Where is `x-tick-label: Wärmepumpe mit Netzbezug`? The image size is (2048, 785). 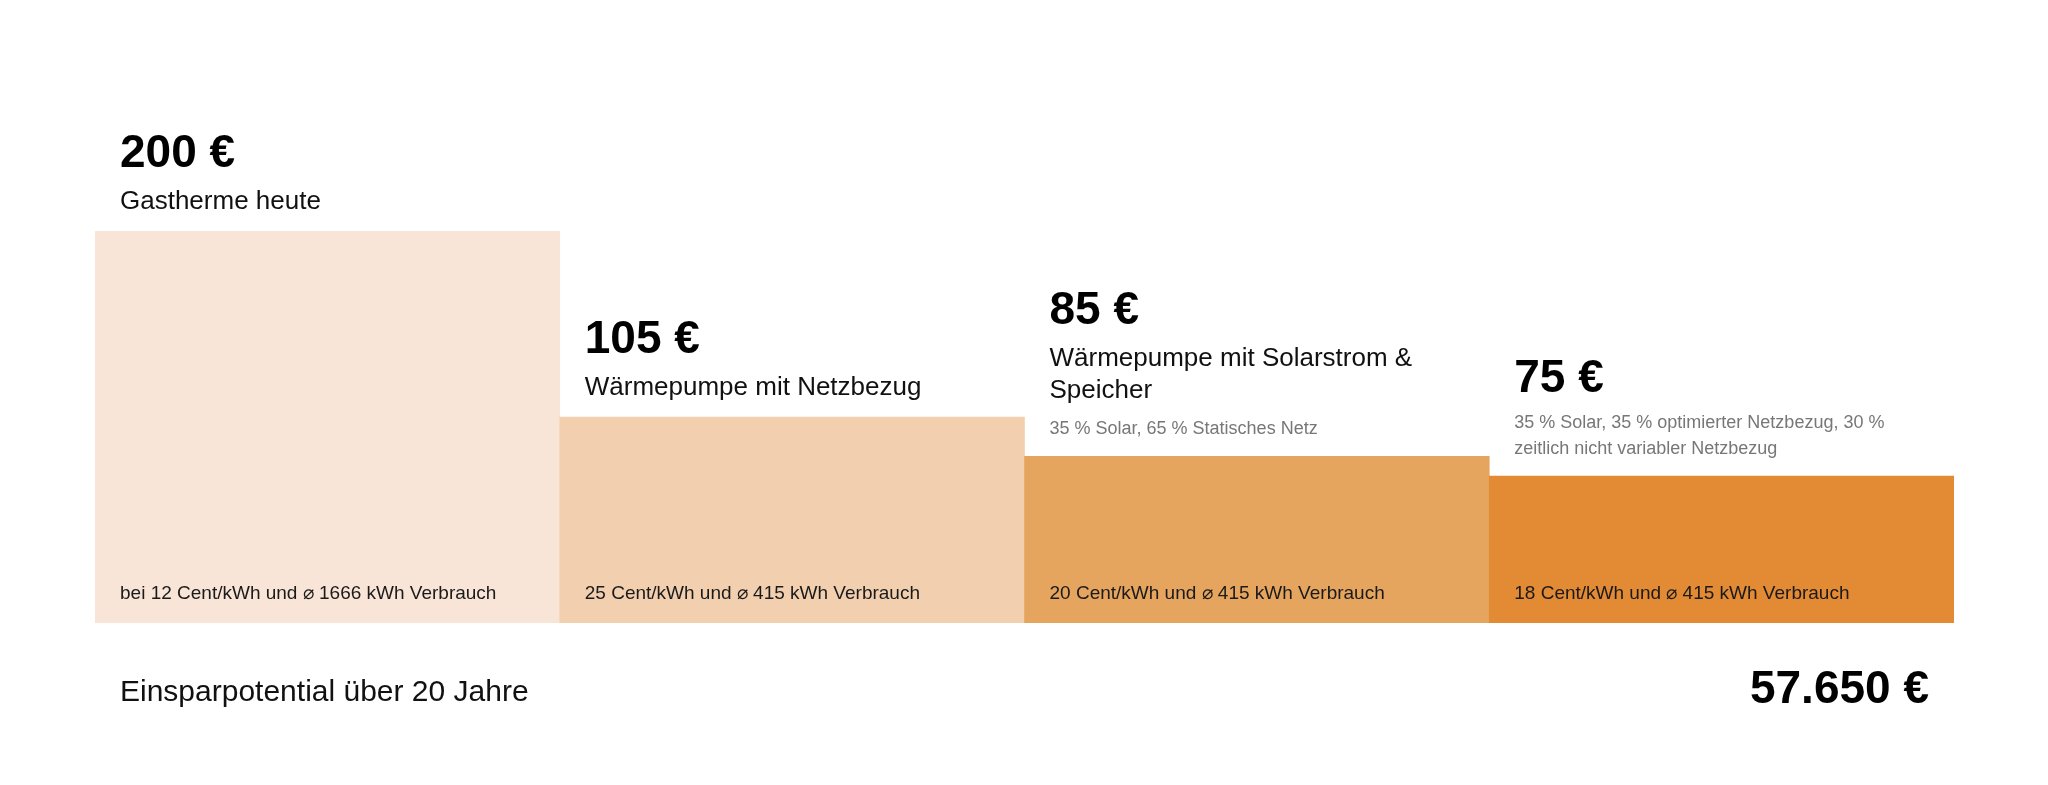 x-tick-label: Wärmepumpe mit Netzbezug is located at coordinates (753, 386).